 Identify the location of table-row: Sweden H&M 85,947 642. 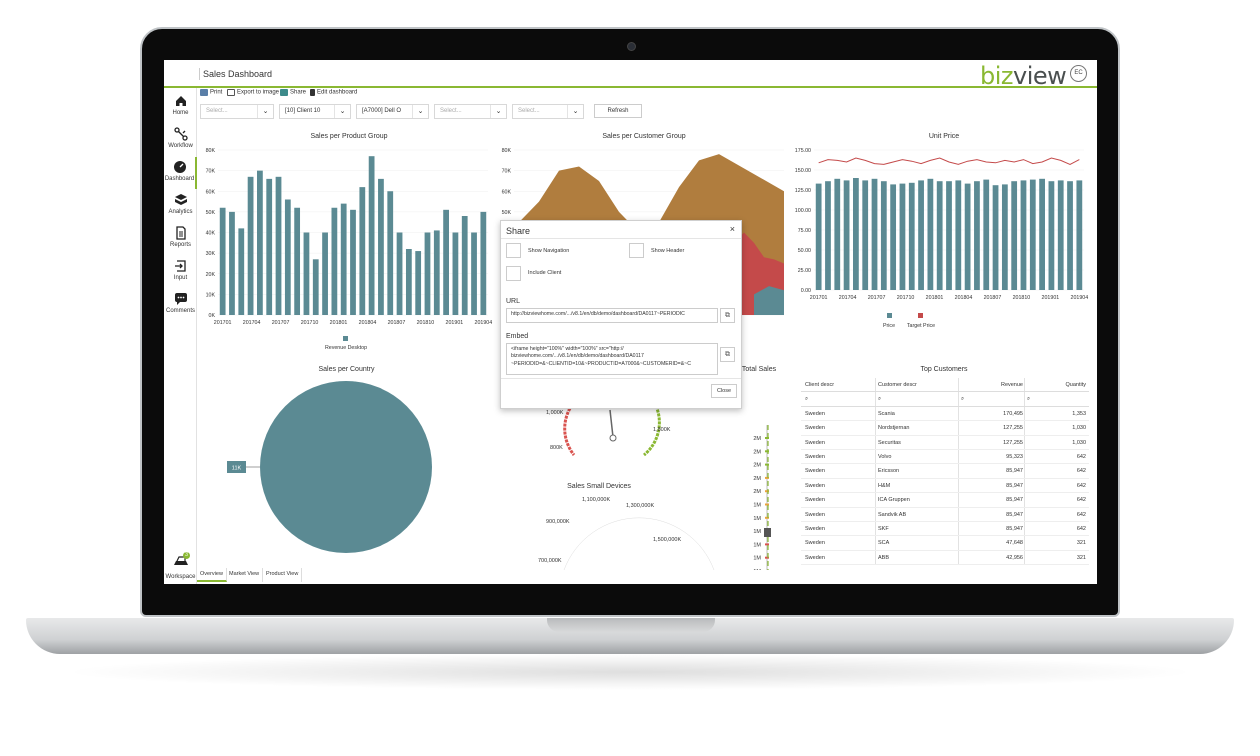
(945, 486).